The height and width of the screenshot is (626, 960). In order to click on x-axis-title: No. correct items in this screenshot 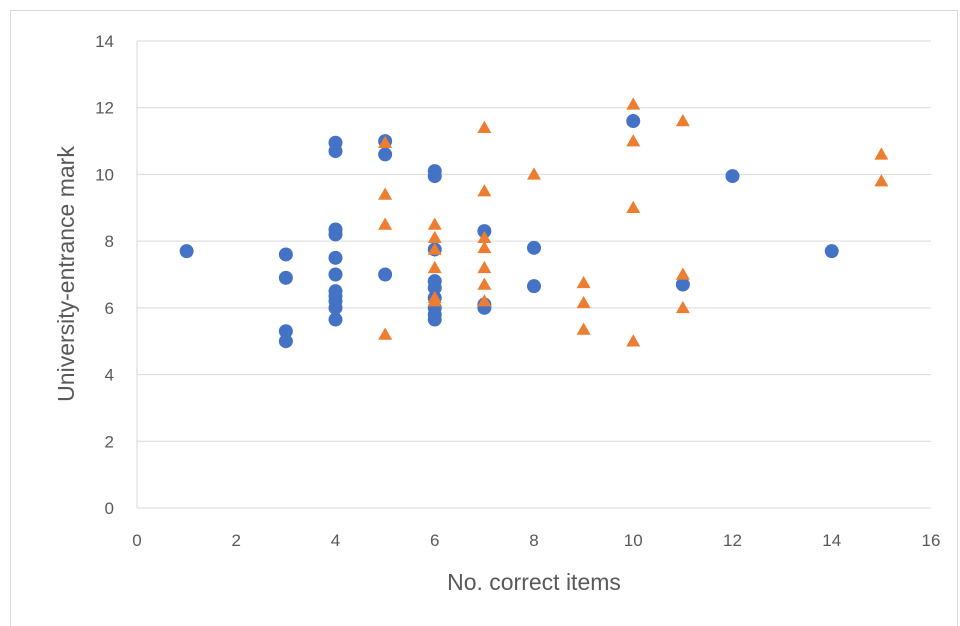, I will do `click(534, 582)`.